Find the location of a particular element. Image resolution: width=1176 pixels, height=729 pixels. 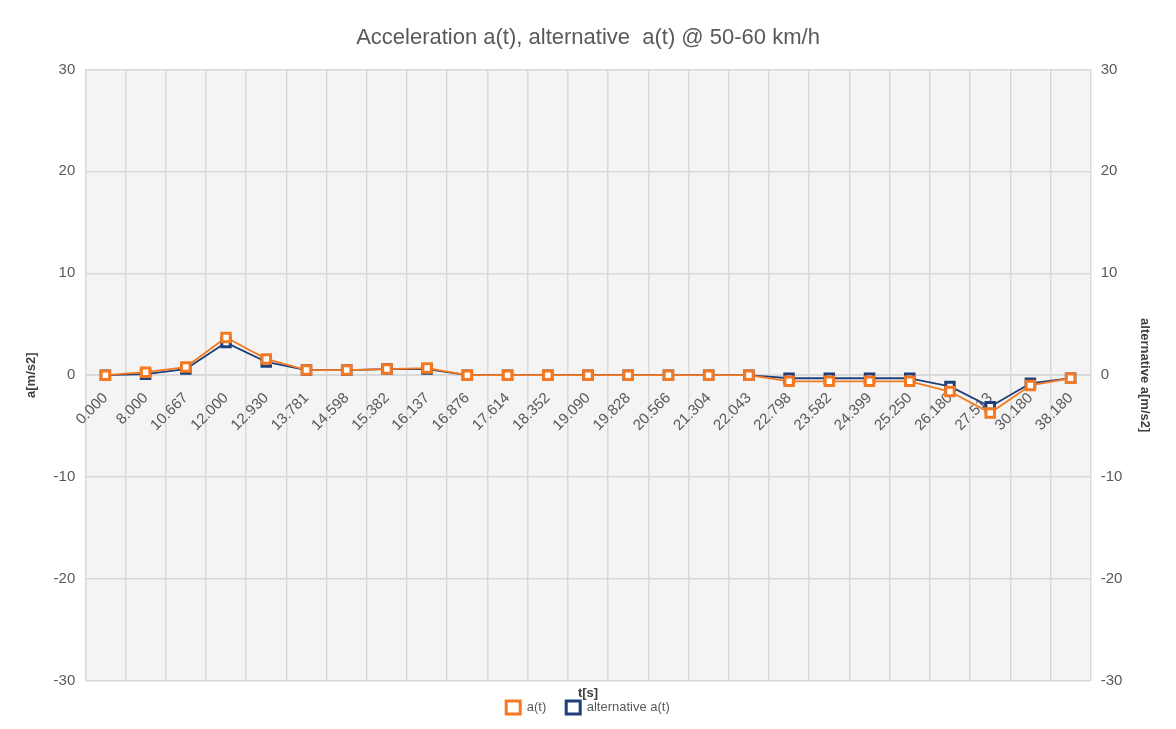

y-tick-label: 0 is located at coordinates (71, 374).